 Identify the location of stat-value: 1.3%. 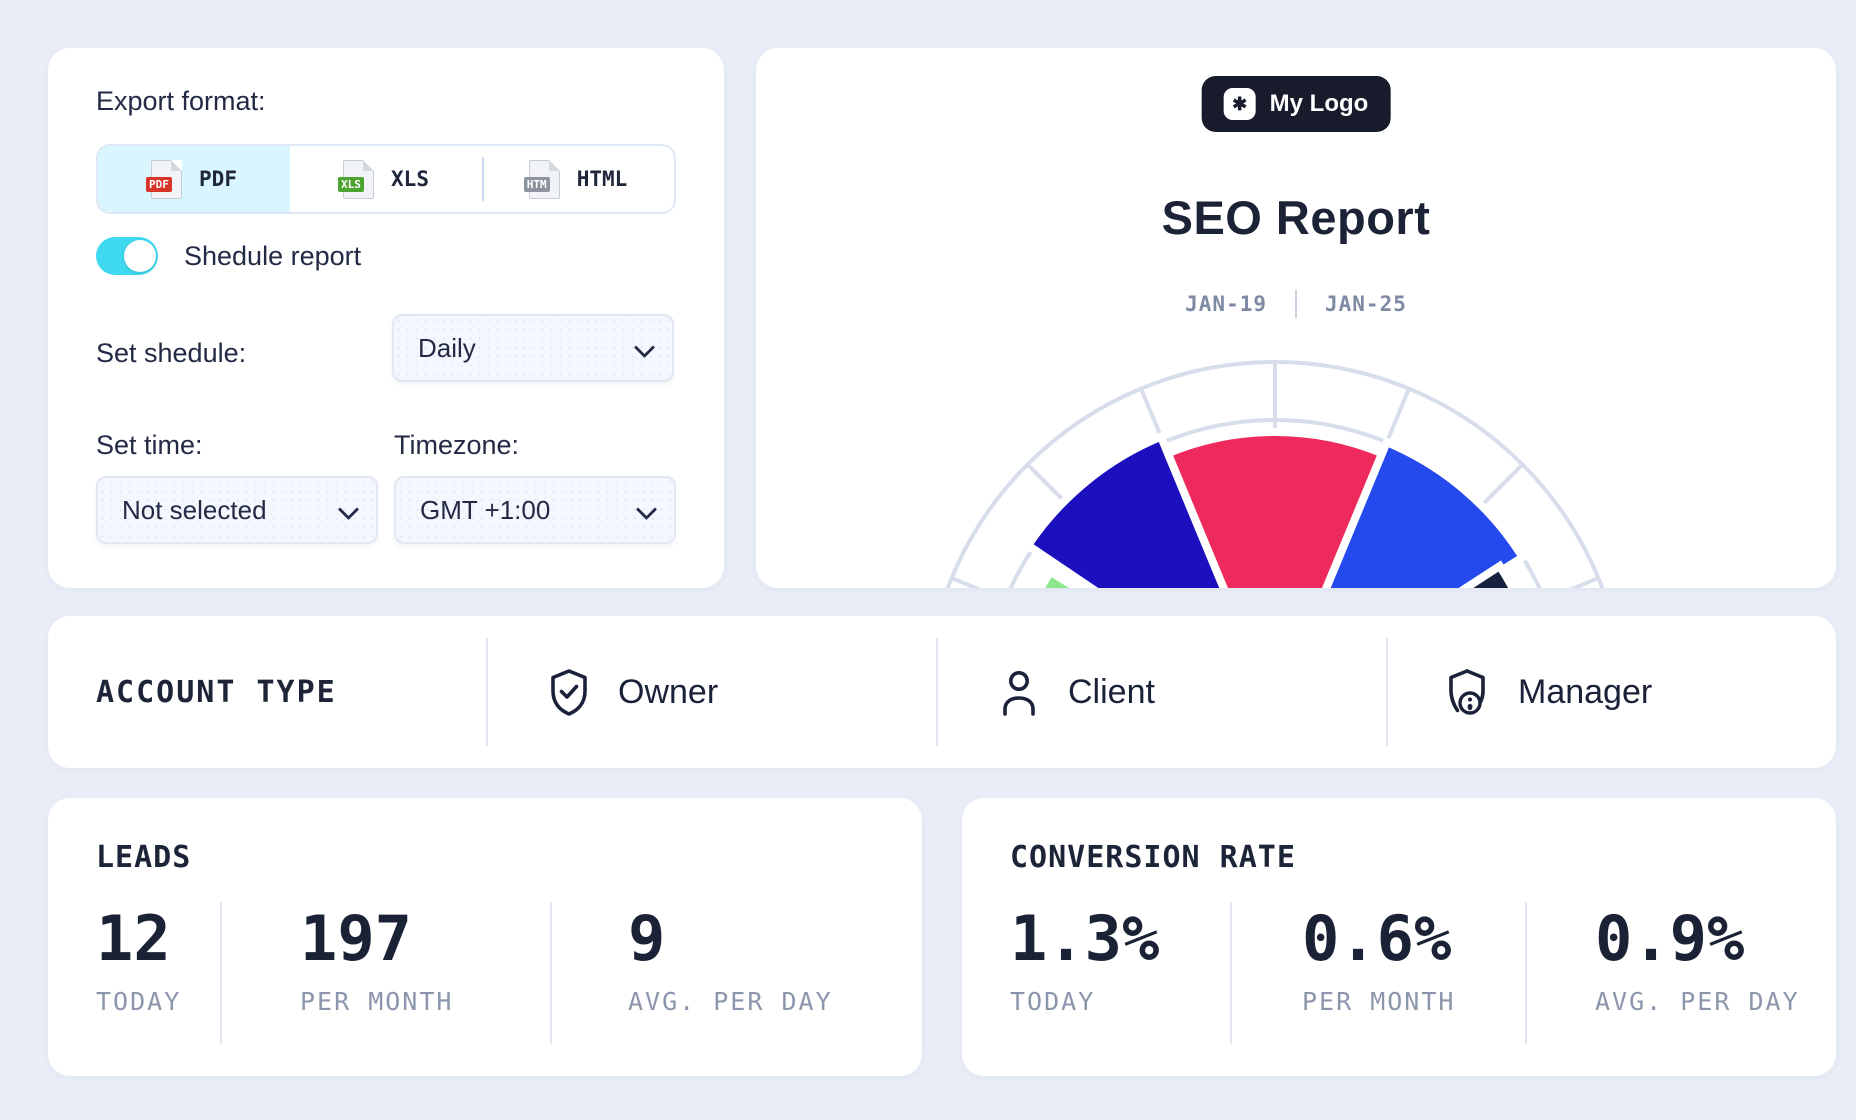
(1085, 938).